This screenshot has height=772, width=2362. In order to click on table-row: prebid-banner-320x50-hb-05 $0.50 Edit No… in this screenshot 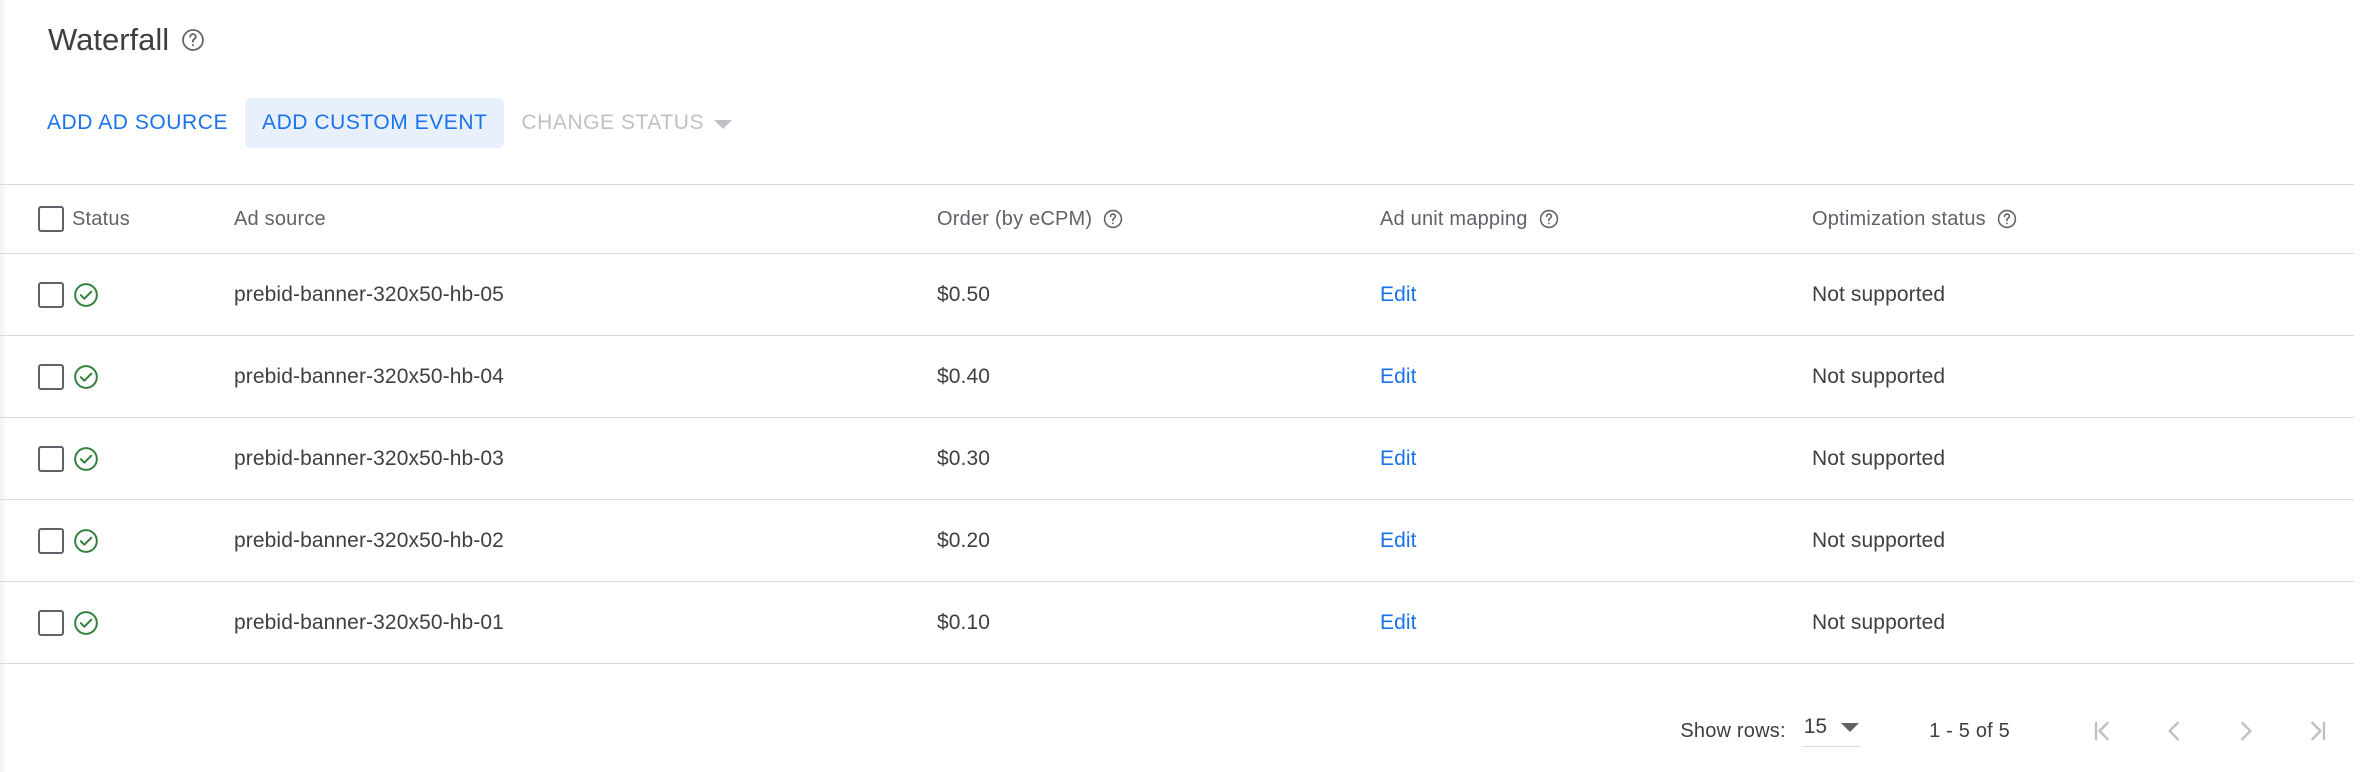, I will do `click(1177, 294)`.